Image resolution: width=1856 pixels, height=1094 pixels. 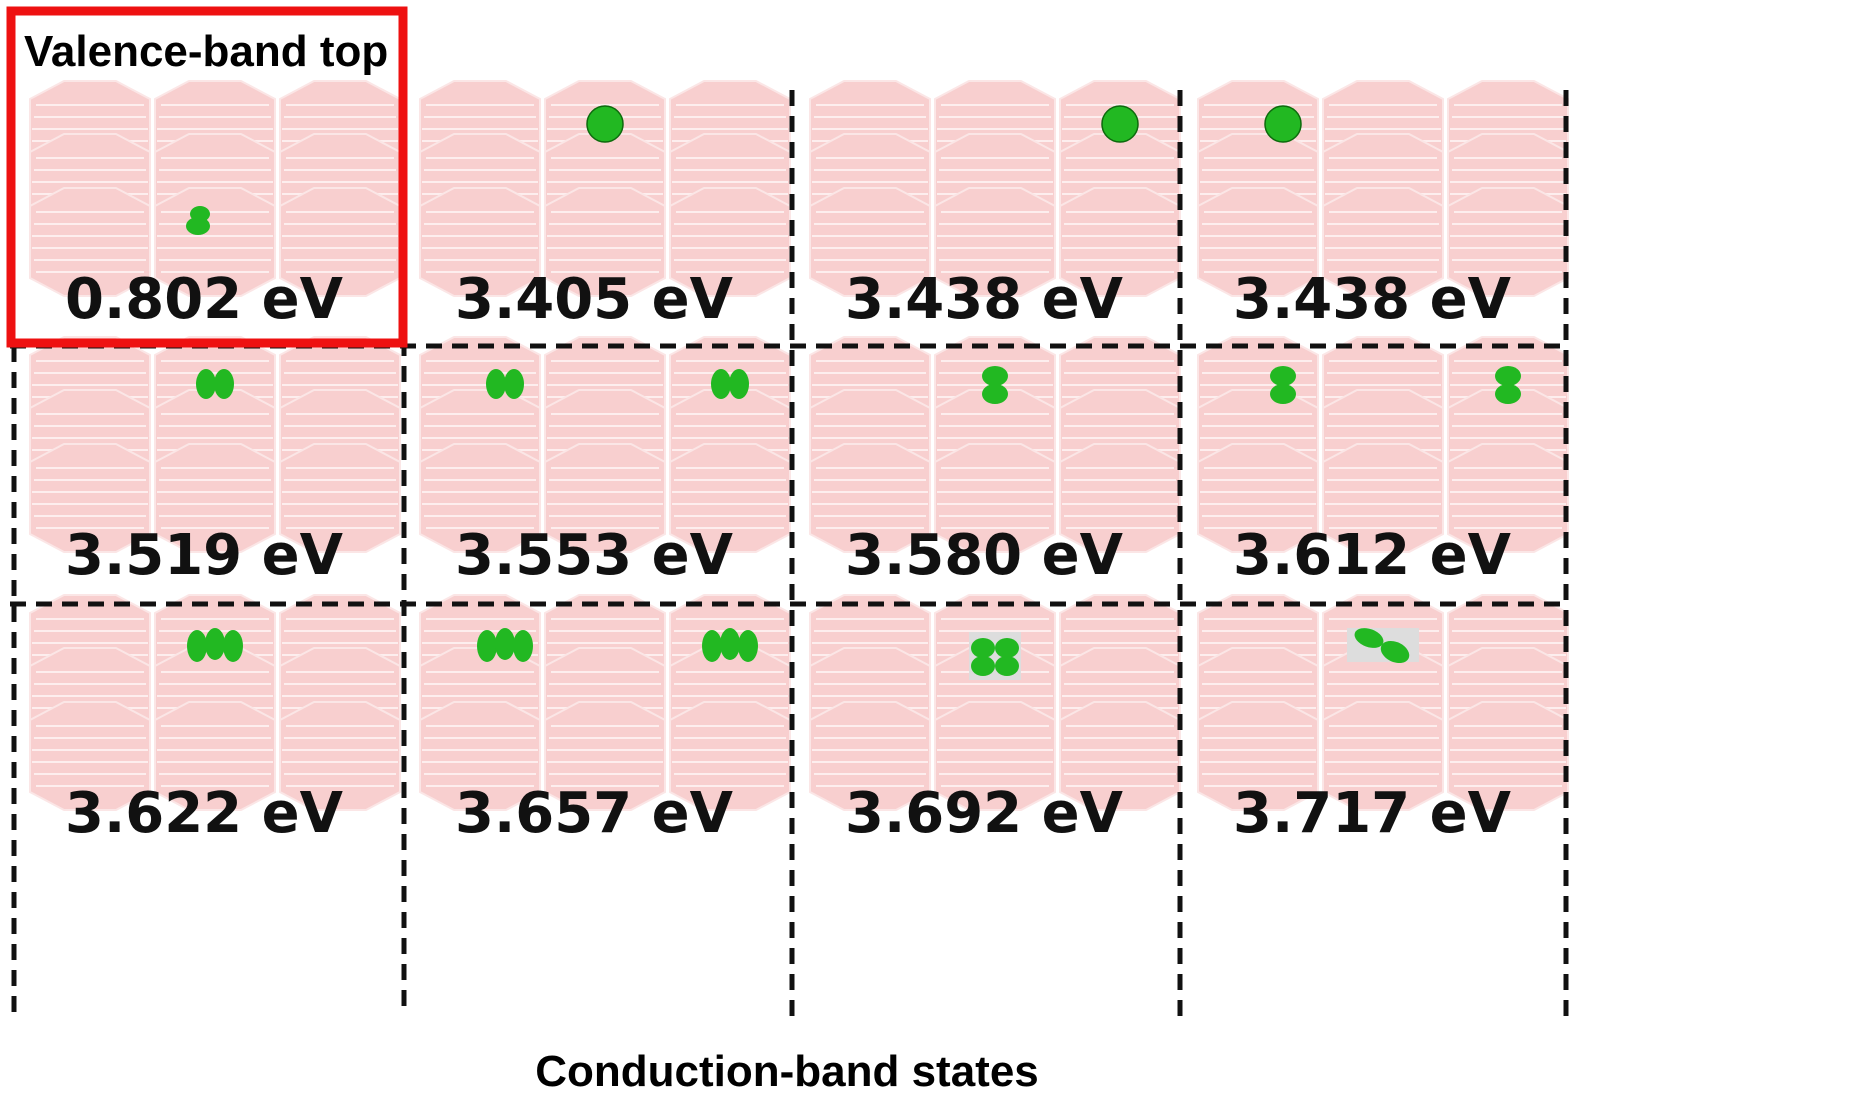 I want to click on state-panel: 3.692 eV, so click(x=995, y=720).